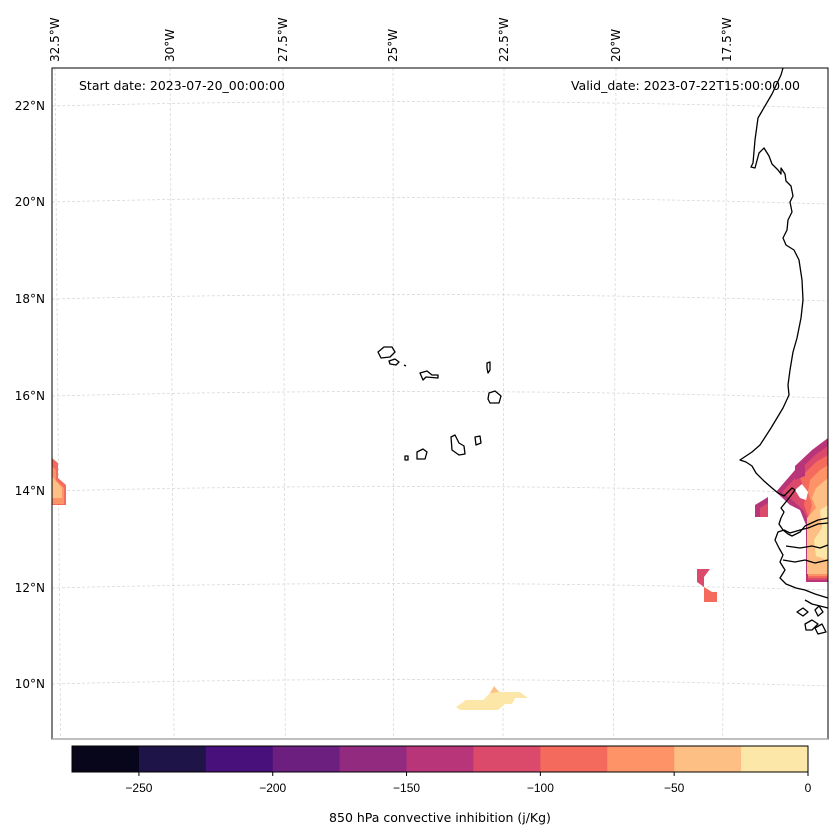 Image resolution: width=837 pixels, height=836 pixels. Describe the element at coordinates (170, 45) in the screenshot. I see `longitude-tick-label: 30°W` at that location.